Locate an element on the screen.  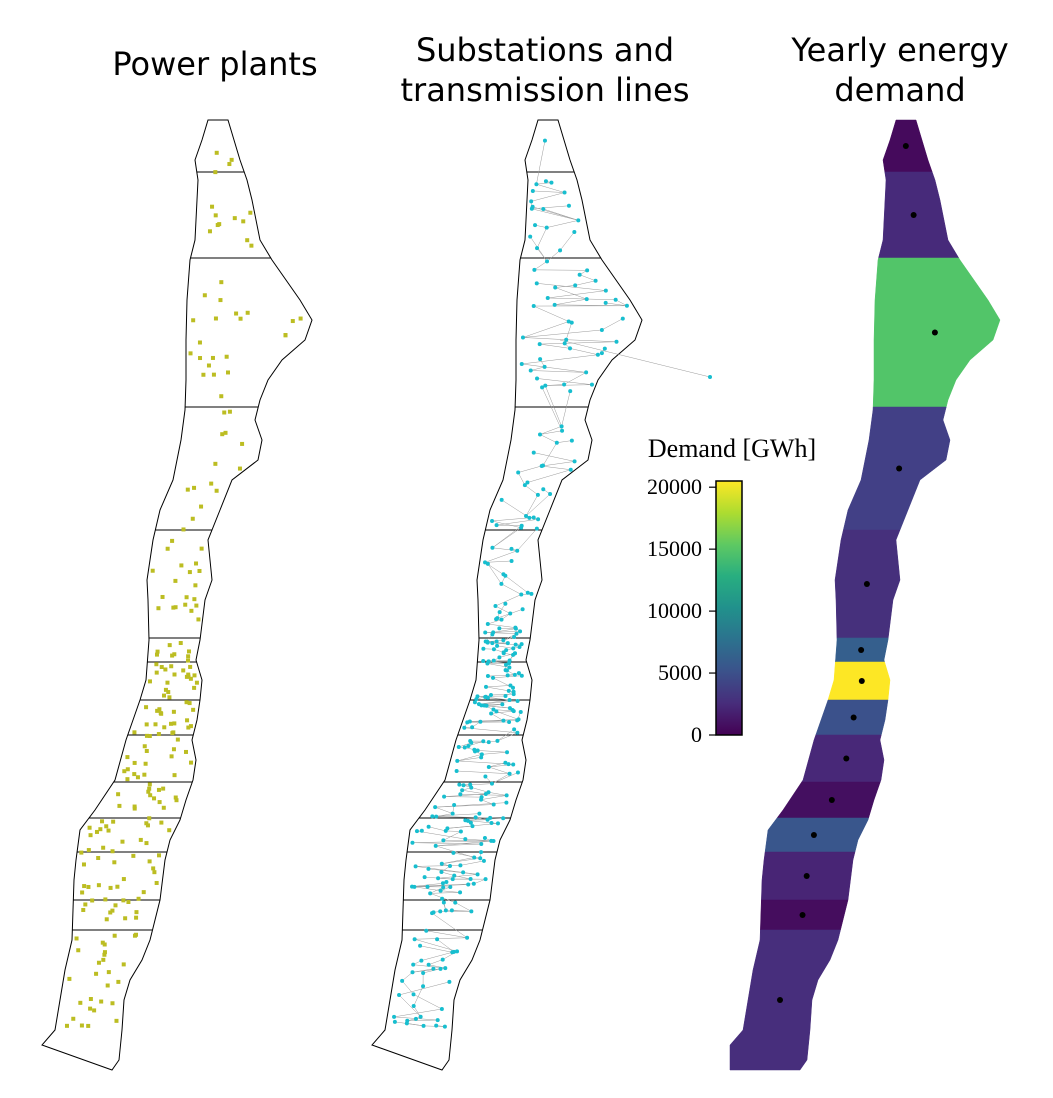
substations-title: Substations and transmission lines is located at coordinates (545, 70).